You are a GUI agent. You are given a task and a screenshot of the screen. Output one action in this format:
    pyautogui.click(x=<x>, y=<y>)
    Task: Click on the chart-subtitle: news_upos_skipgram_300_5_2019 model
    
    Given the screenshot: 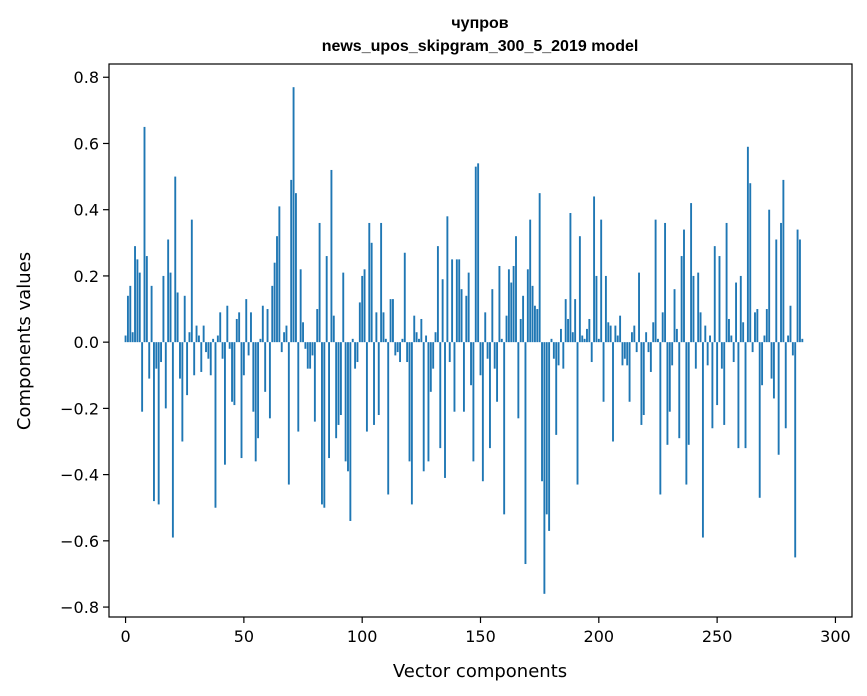 What is the action you would take?
    pyautogui.click(x=480, y=46)
    